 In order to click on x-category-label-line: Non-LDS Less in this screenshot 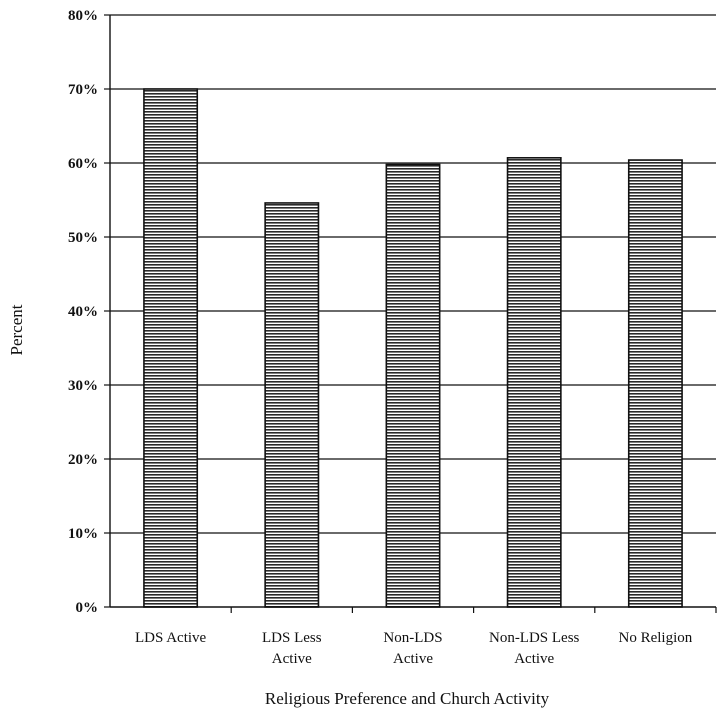, I will do `click(534, 638)`.